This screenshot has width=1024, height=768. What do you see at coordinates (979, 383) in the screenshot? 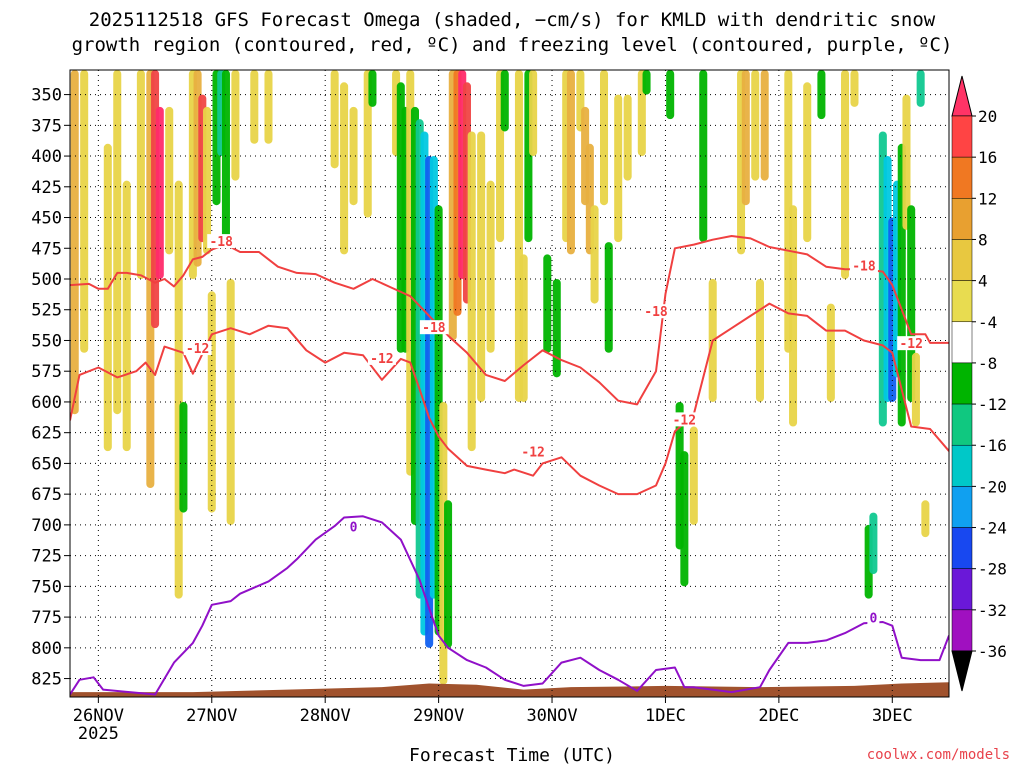
I see `colorbar: 20 16 12 8 4 -4 -8 -12 -16 -20 -24 -28 -32 -36` at bounding box center [979, 383].